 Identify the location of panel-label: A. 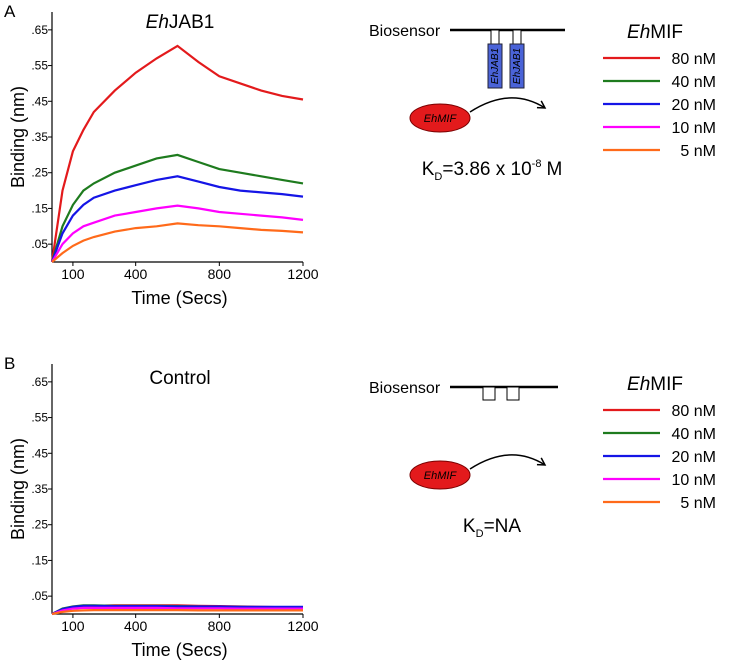
(10, 11).